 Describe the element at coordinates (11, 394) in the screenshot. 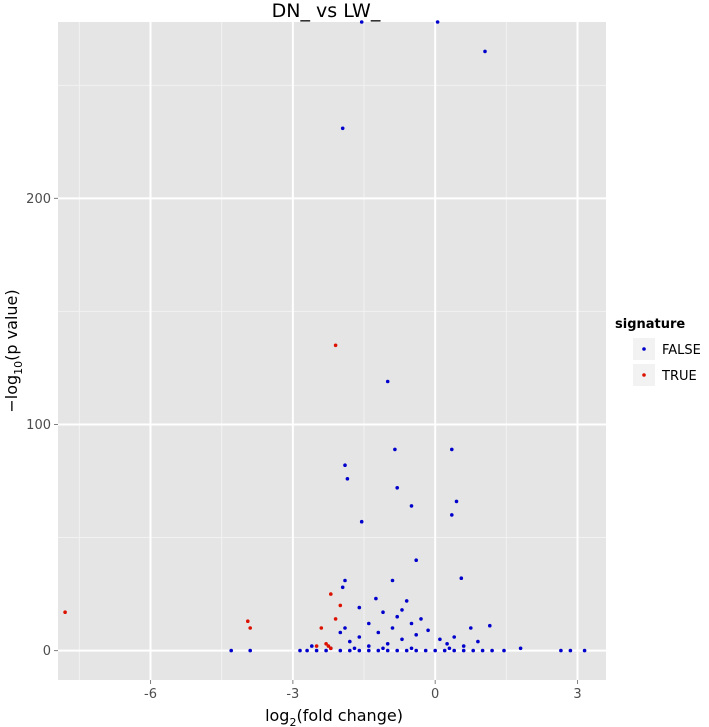

I see `y-axis-title-prefix: −log` at that location.